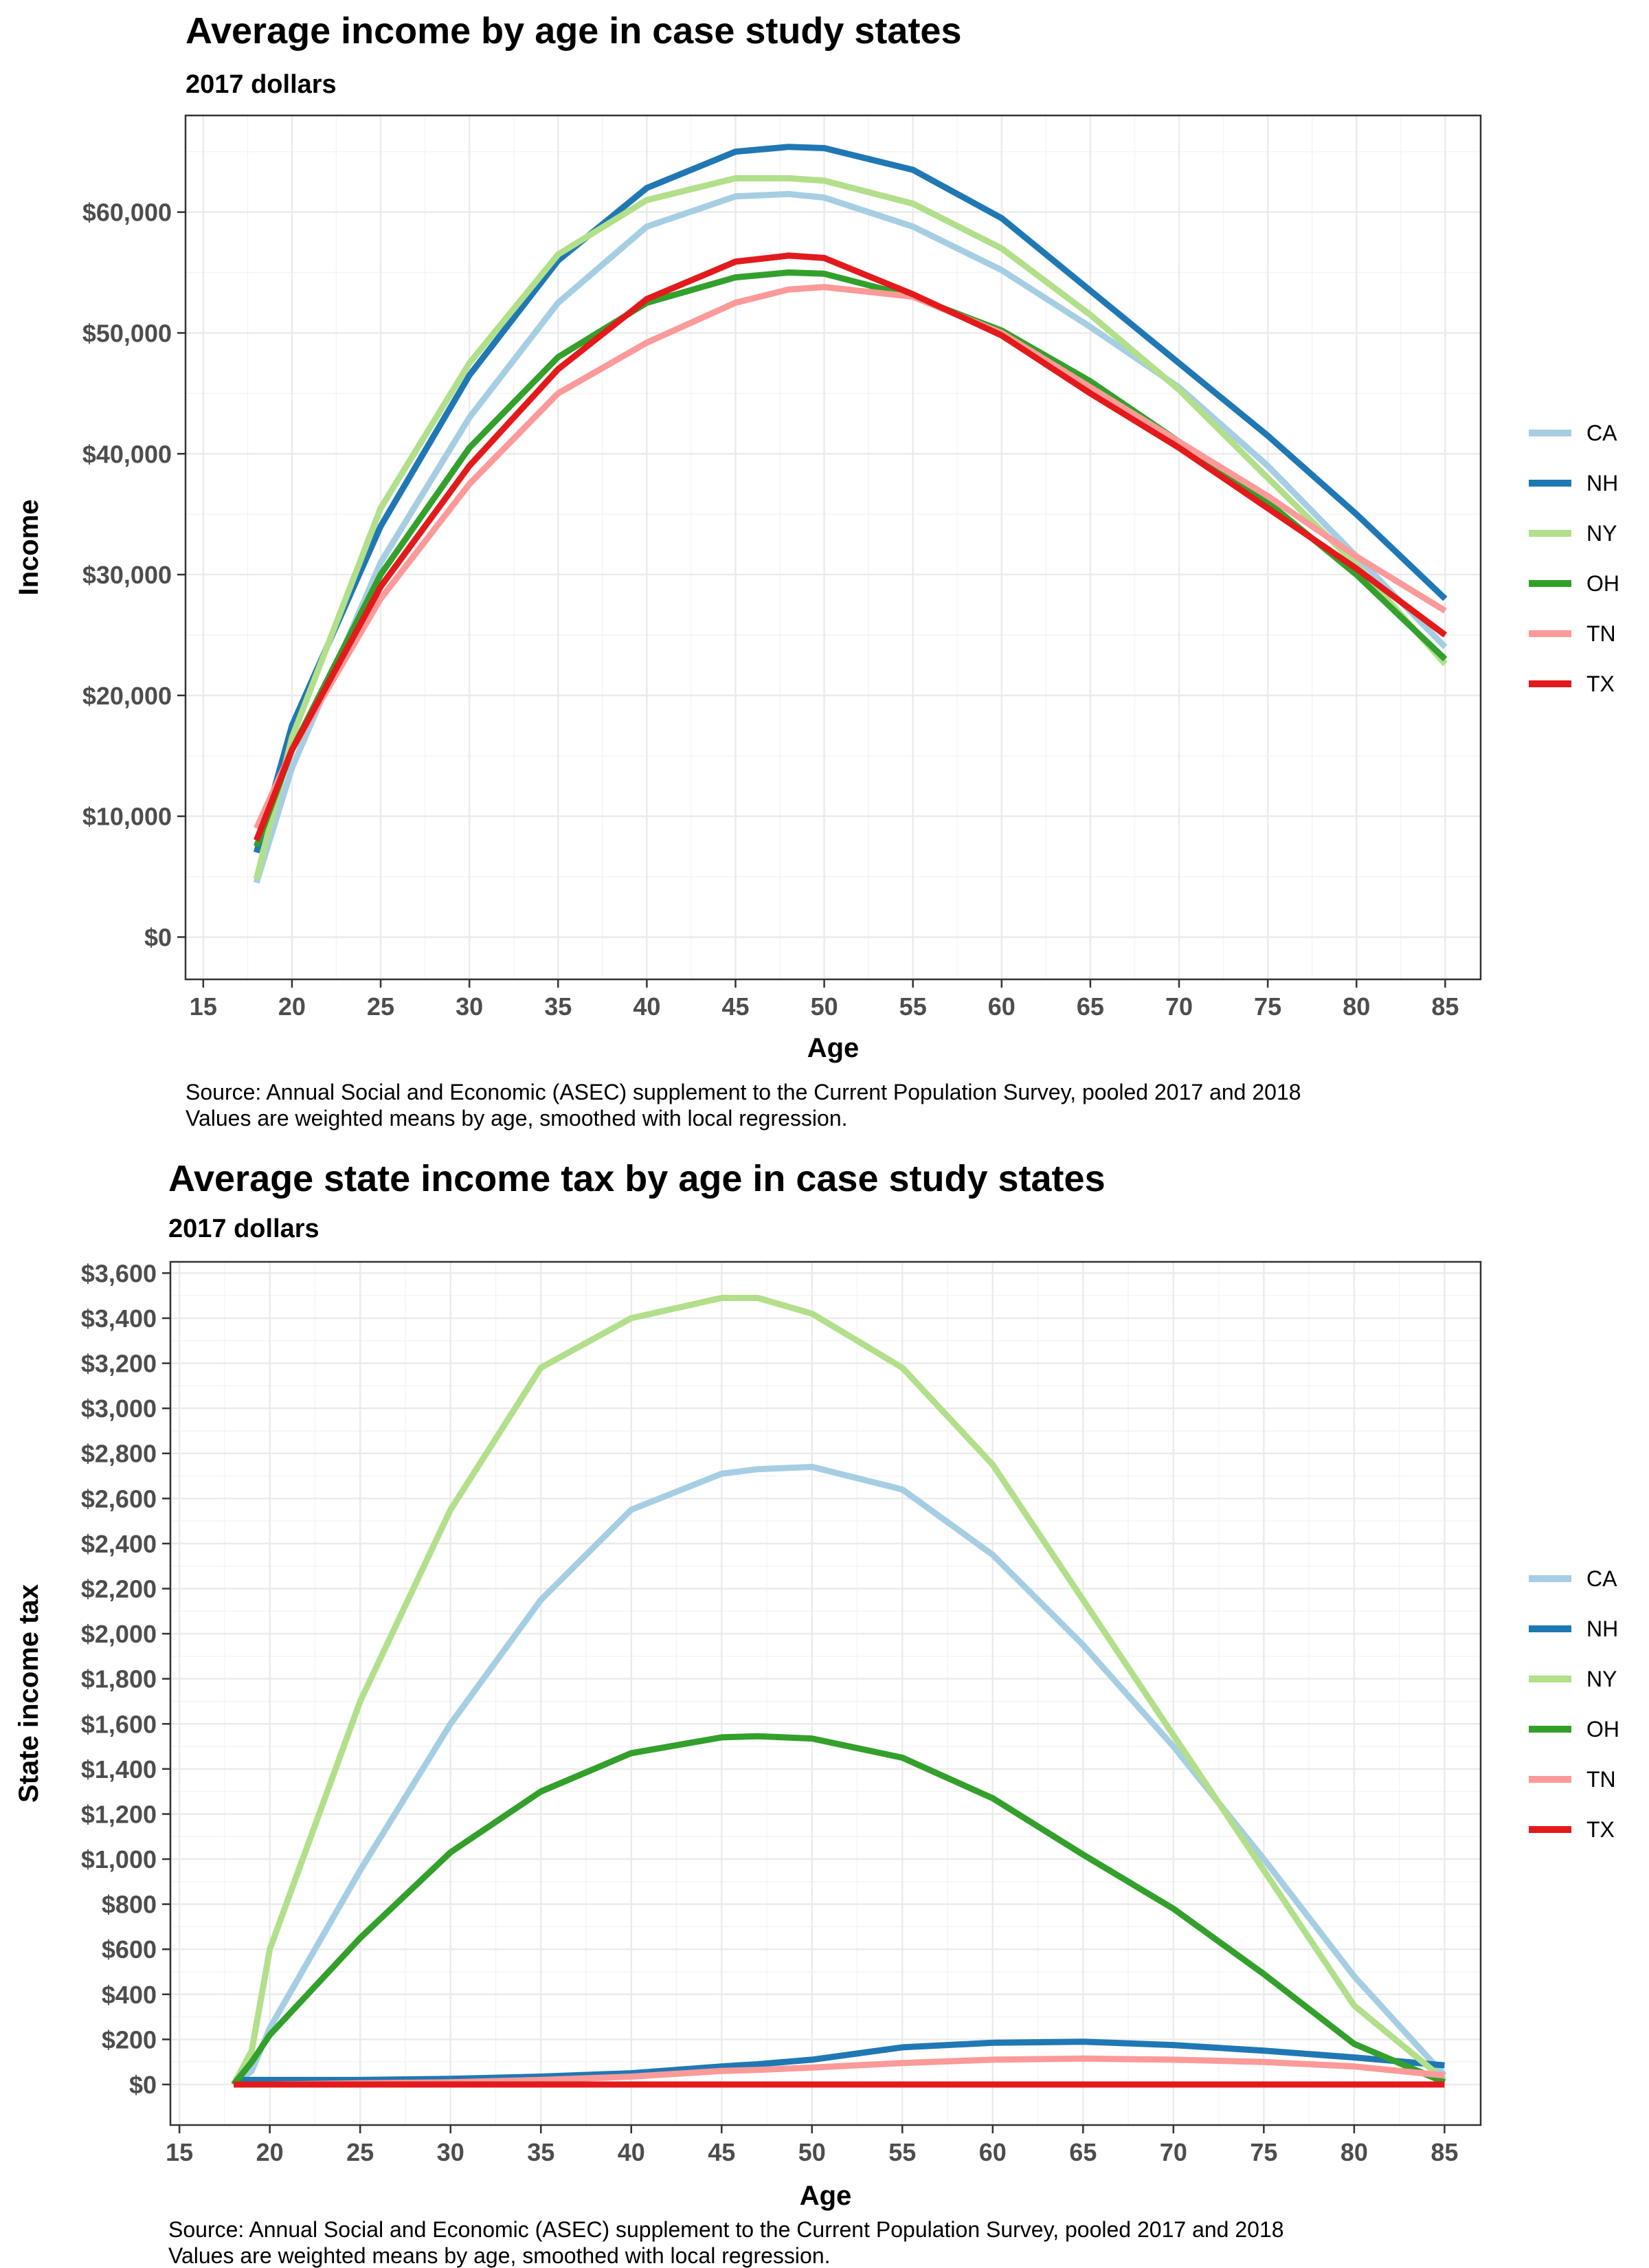 The image size is (1649, 2268). Describe the element at coordinates (119, 1499) in the screenshot. I see `y-tick-label: $2,600` at that location.